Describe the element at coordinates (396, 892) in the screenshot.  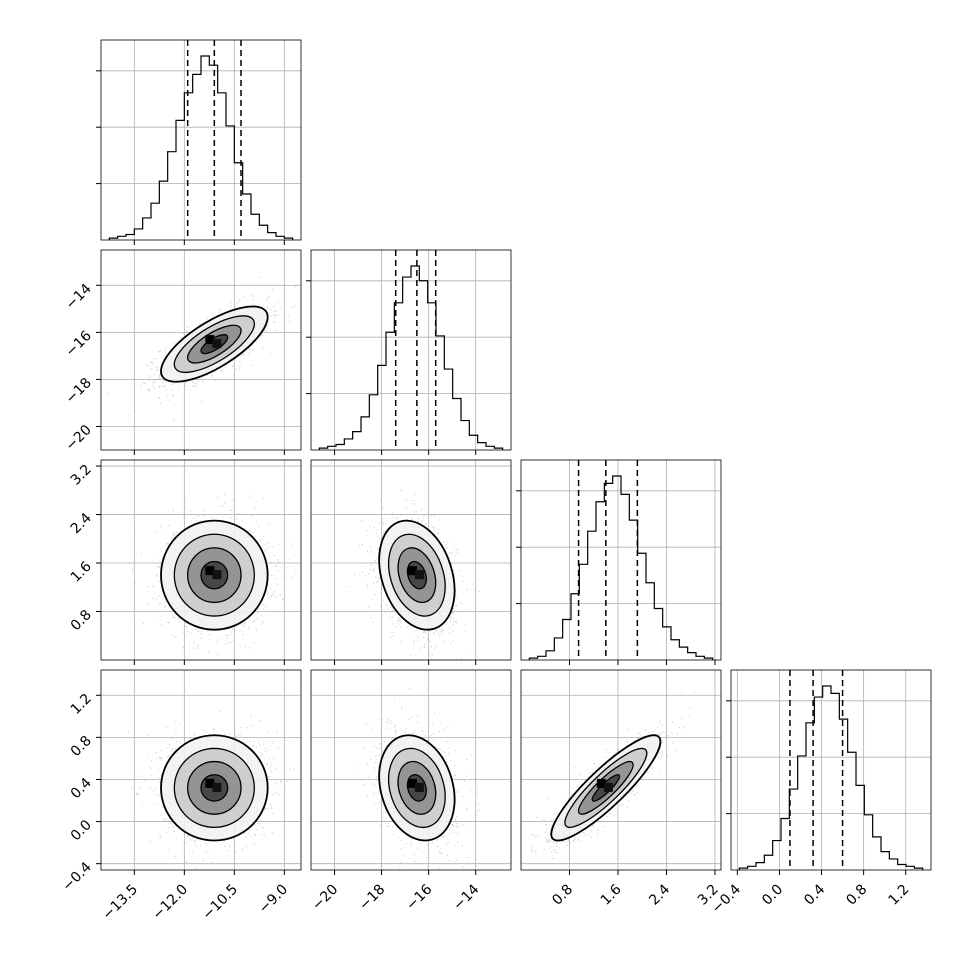
I see `x-ticks-4-2: −20 −18 −16 −14` at that location.